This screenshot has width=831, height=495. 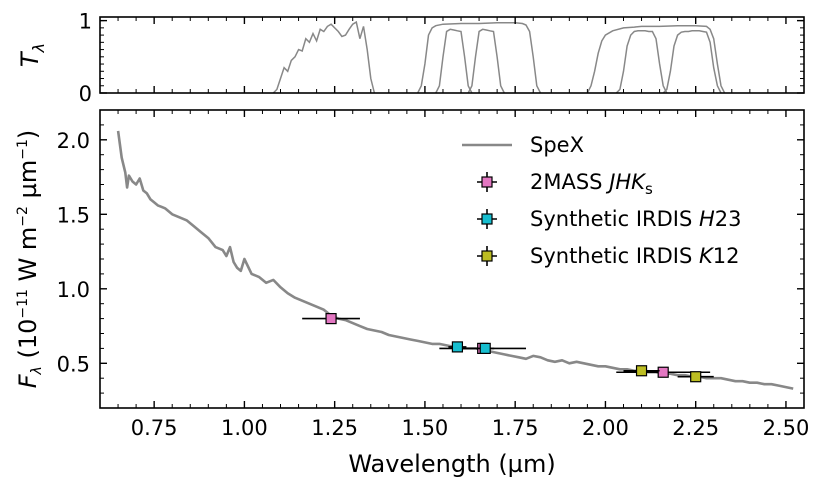 What do you see at coordinates (334, 428) in the screenshot?
I see `x-tick-label: 1.25` at bounding box center [334, 428].